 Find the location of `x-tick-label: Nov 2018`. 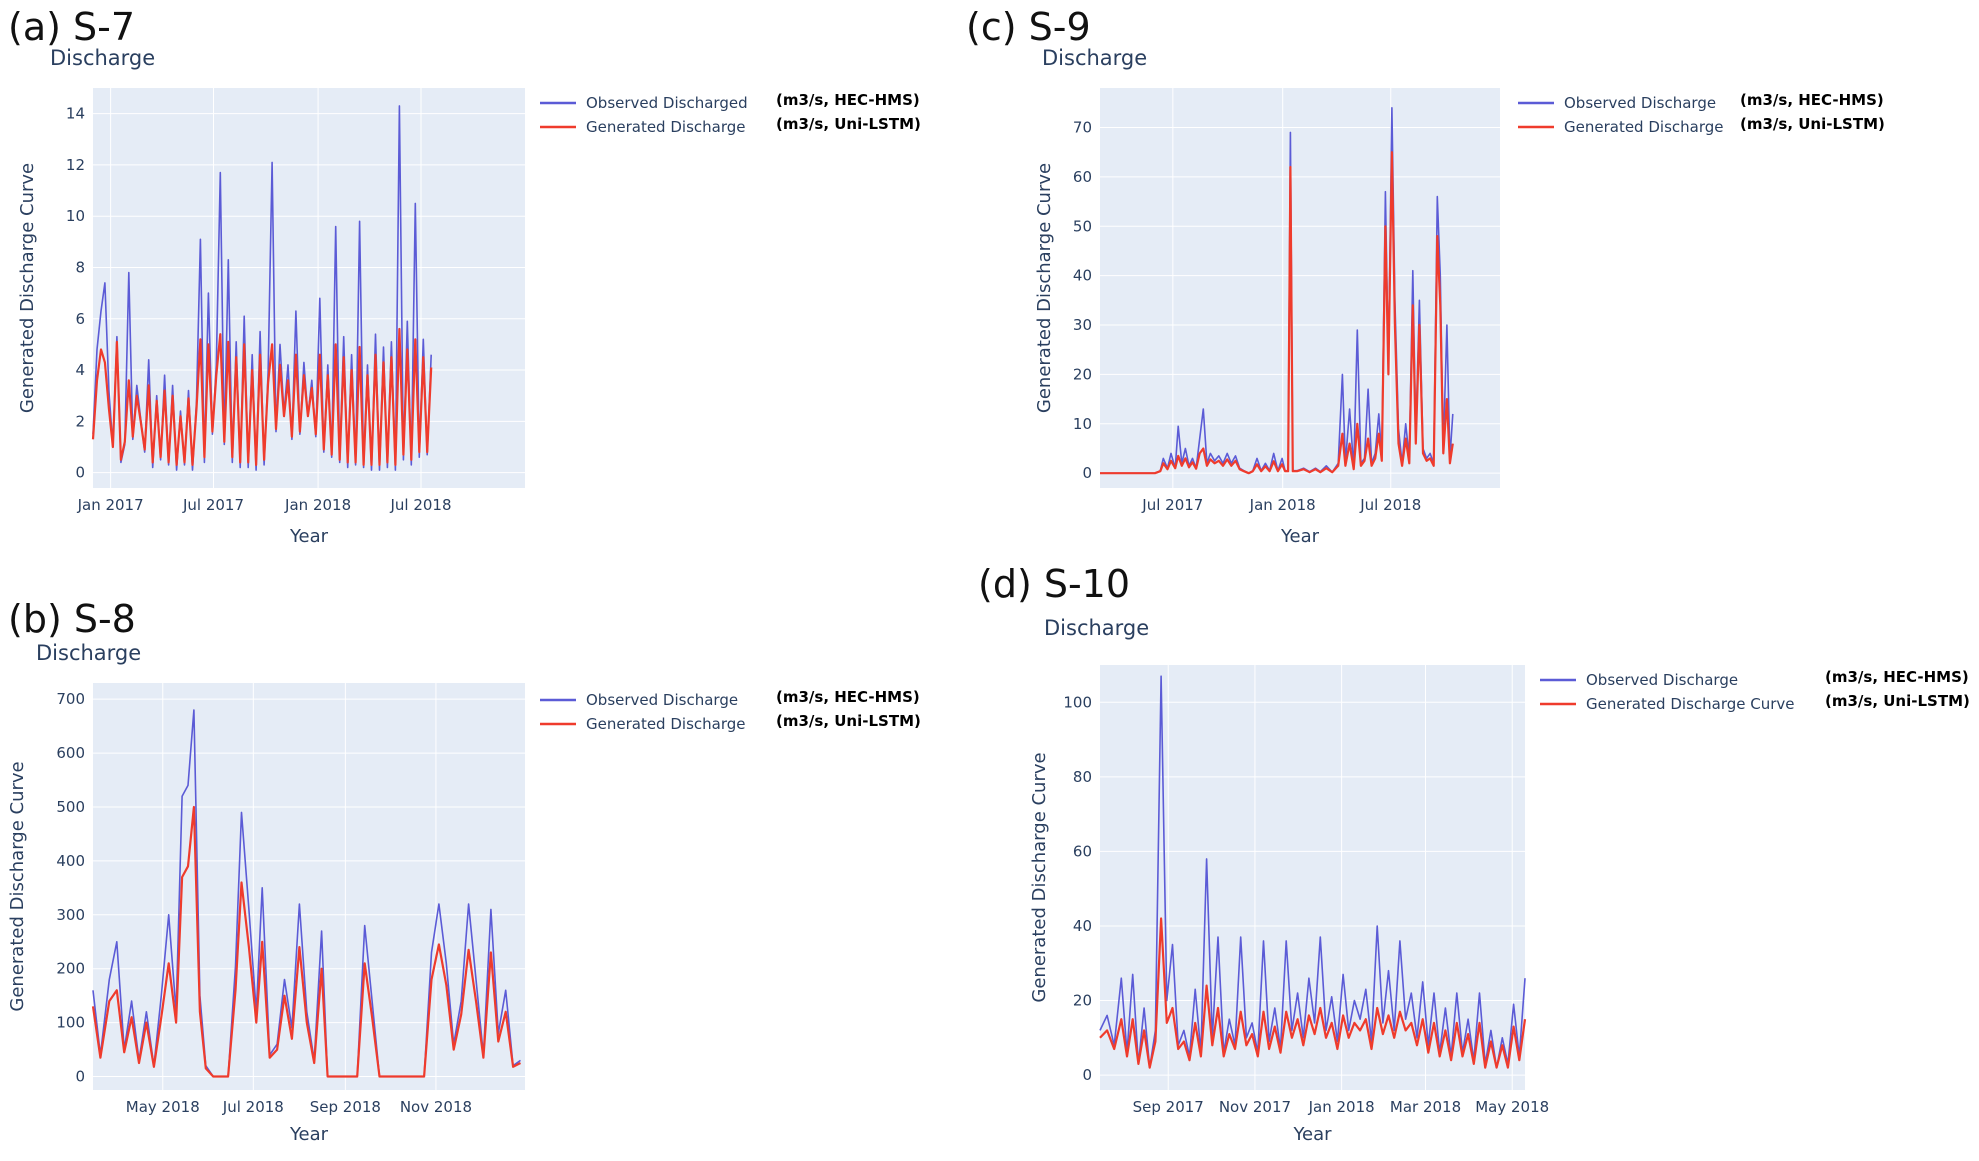

x-tick-label: Nov 2018 is located at coordinates (436, 1107).